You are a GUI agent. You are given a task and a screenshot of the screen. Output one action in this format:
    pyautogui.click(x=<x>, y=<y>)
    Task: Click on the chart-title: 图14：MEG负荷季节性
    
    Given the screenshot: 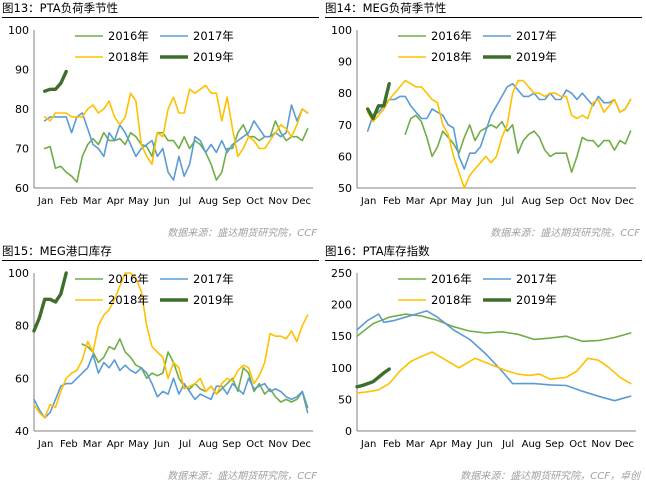 What is the action you would take?
    pyautogui.click(x=386, y=8)
    